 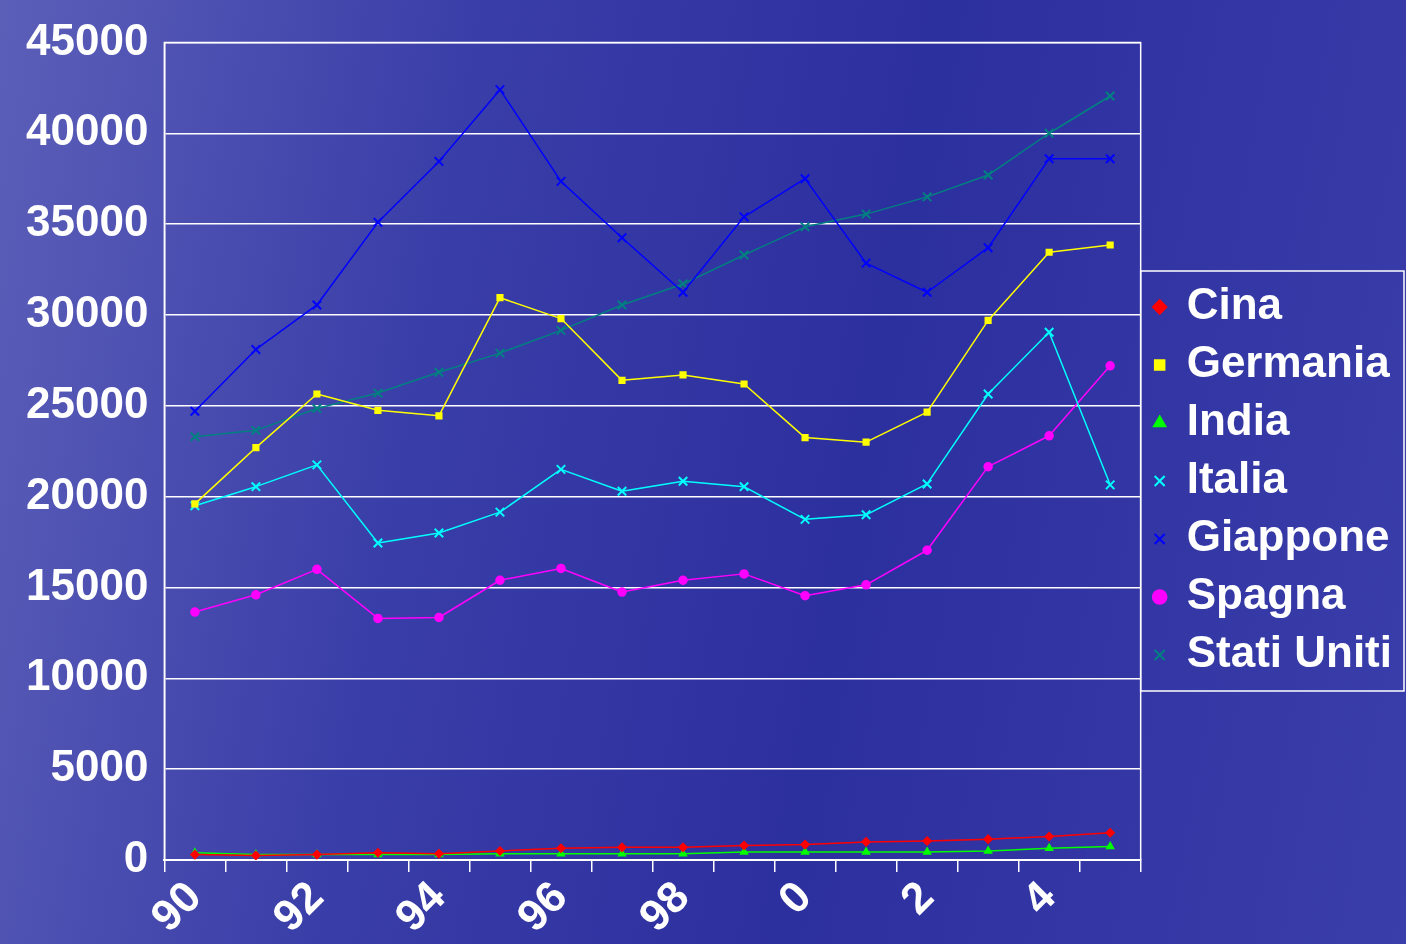 What do you see at coordinates (1234, 304) in the screenshot?
I see `legend-label: Cina` at bounding box center [1234, 304].